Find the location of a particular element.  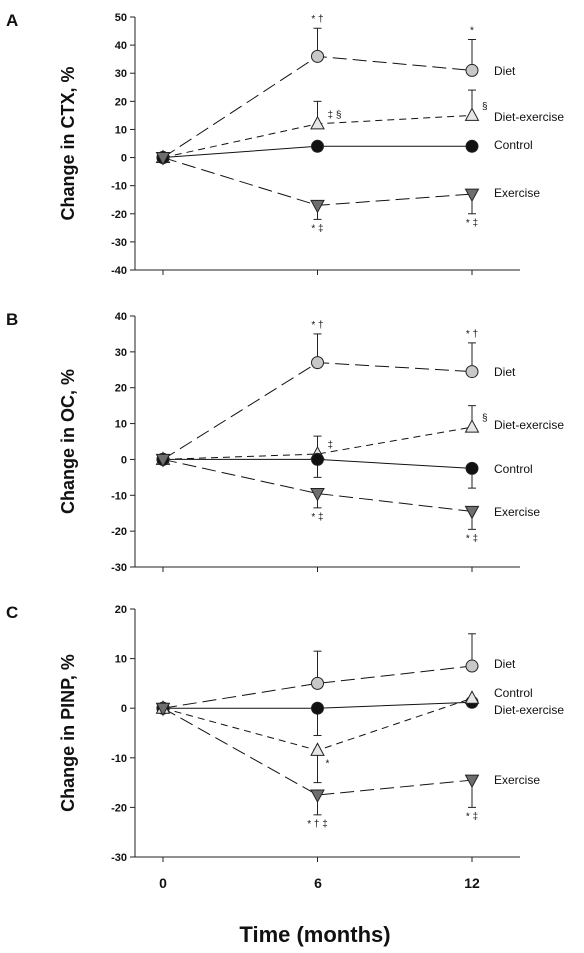

x-axis-title: Time (months) is located at coordinates (314, 934).